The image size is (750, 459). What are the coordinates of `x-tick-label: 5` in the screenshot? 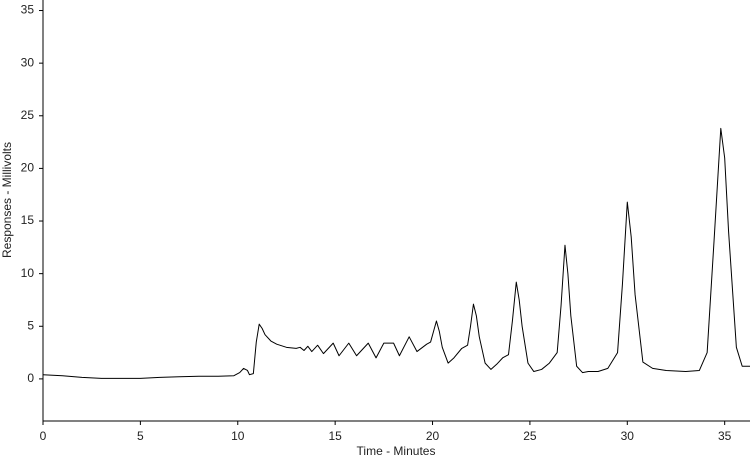 It's located at (140, 436).